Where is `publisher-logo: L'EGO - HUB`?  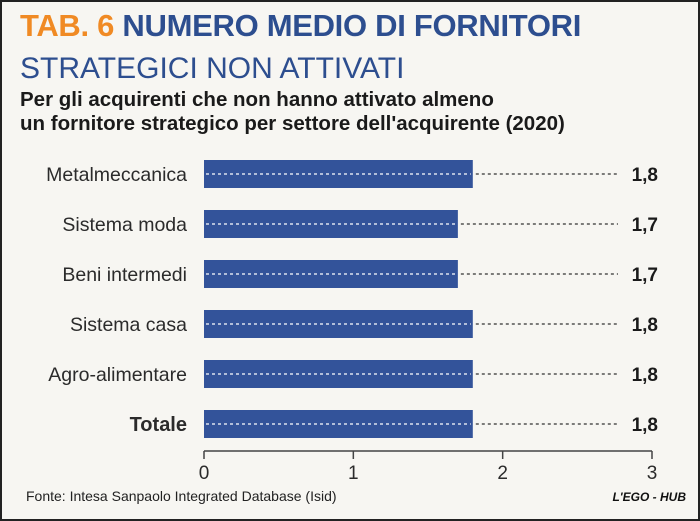
publisher-logo: L'EGO - HUB is located at coordinates (649, 497).